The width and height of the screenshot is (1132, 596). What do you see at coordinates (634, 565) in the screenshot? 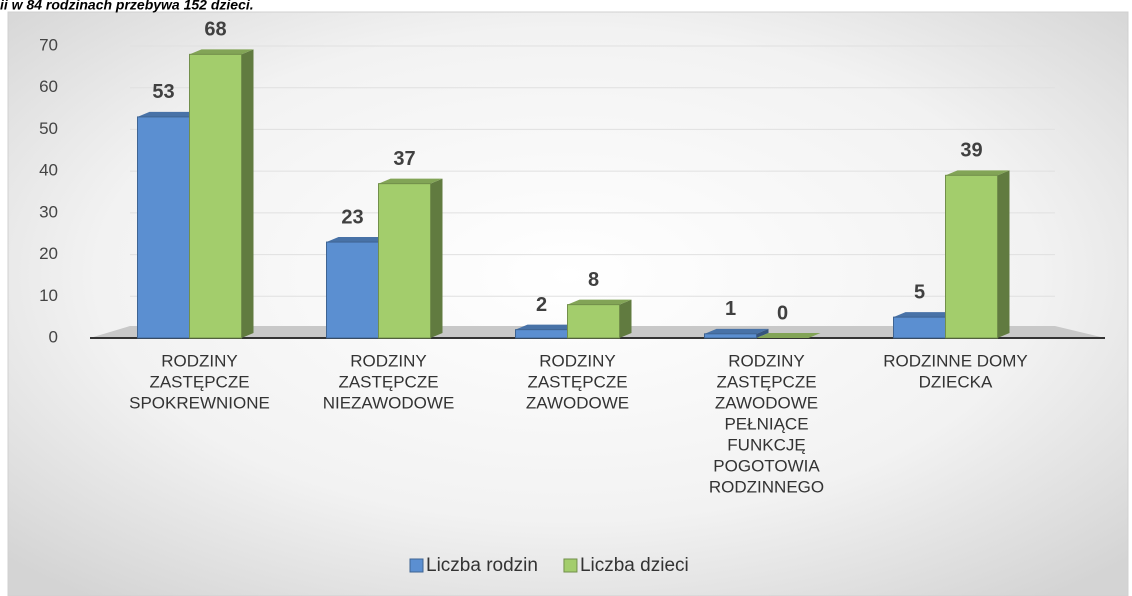
I see `legend-label: Liczba dzieci` at bounding box center [634, 565].